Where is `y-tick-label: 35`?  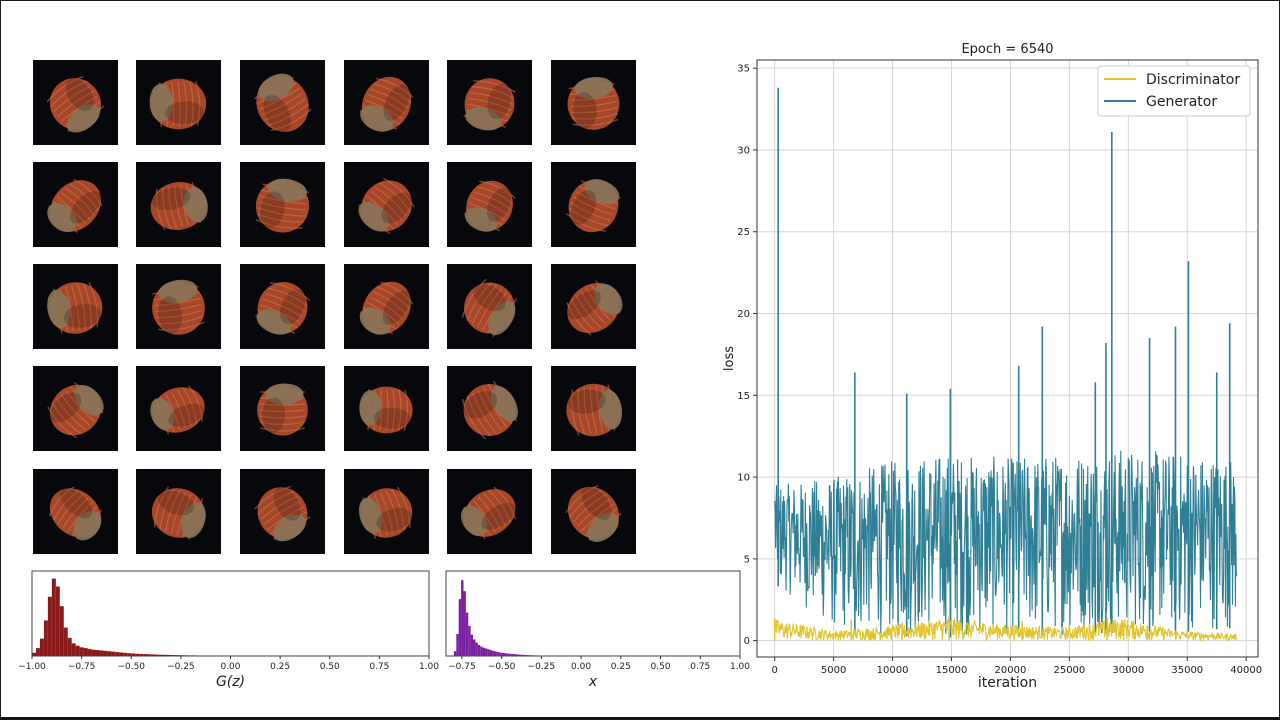
y-tick-label: 35 is located at coordinates (743, 69).